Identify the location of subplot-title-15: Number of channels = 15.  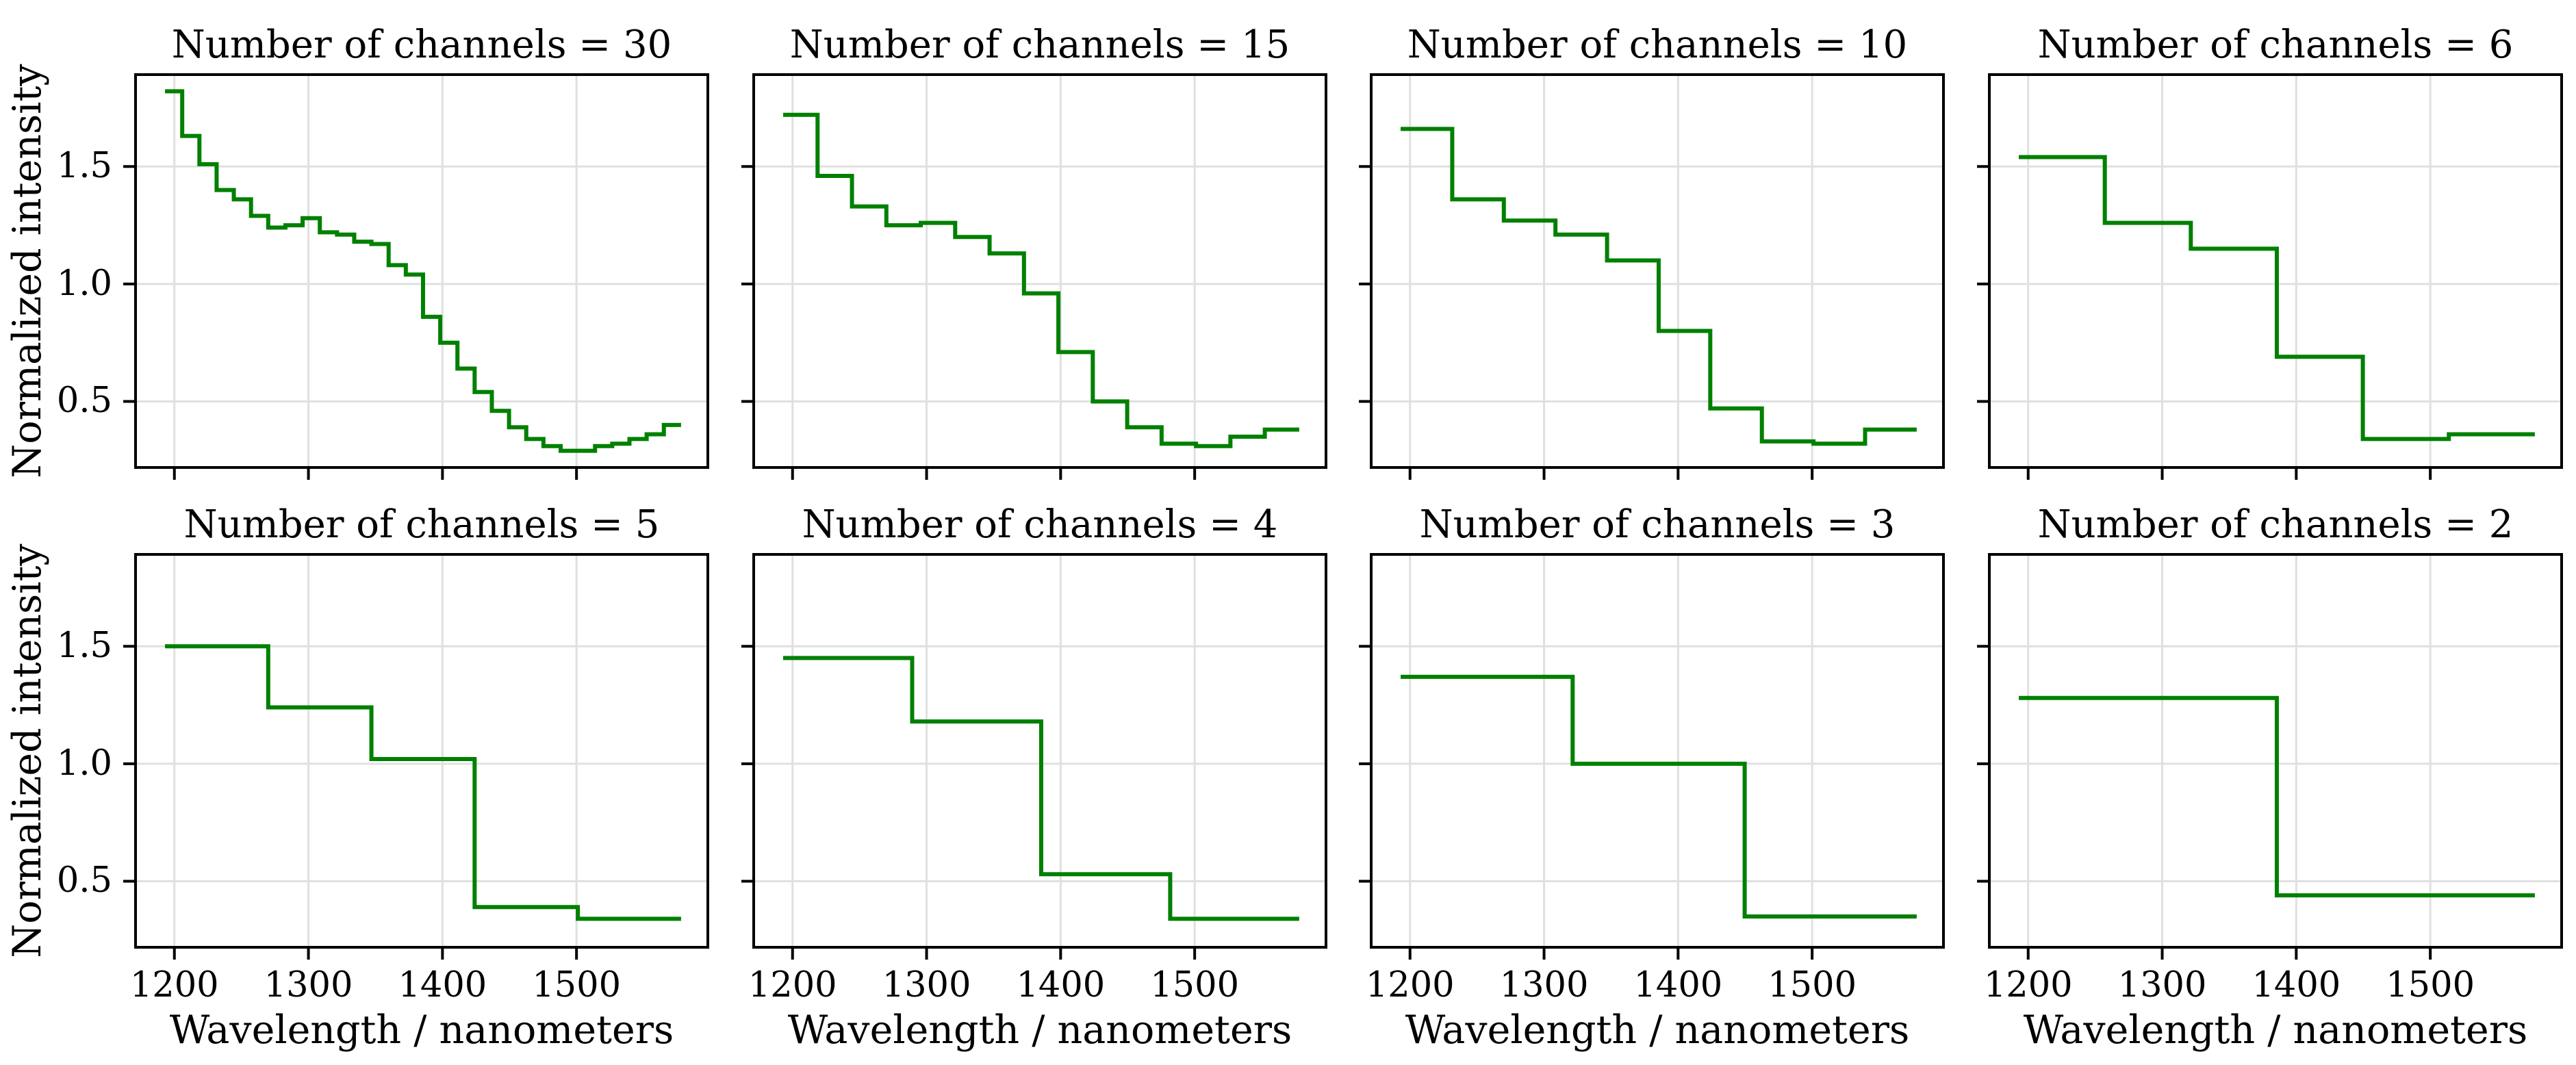
(1039, 45).